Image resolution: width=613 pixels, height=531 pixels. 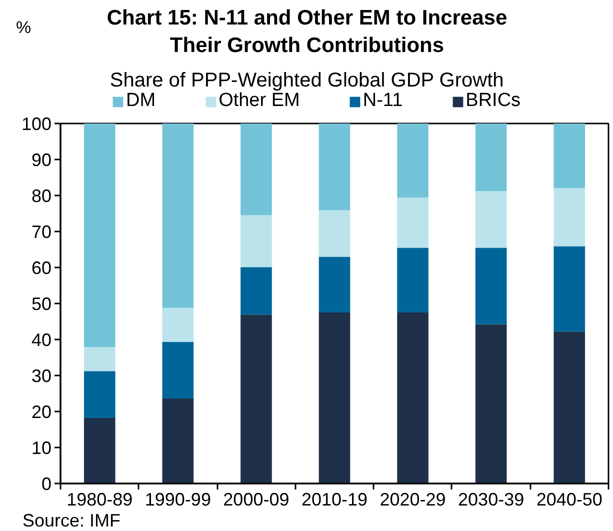 I want to click on y-tick-label: 10, so click(x=41, y=448).